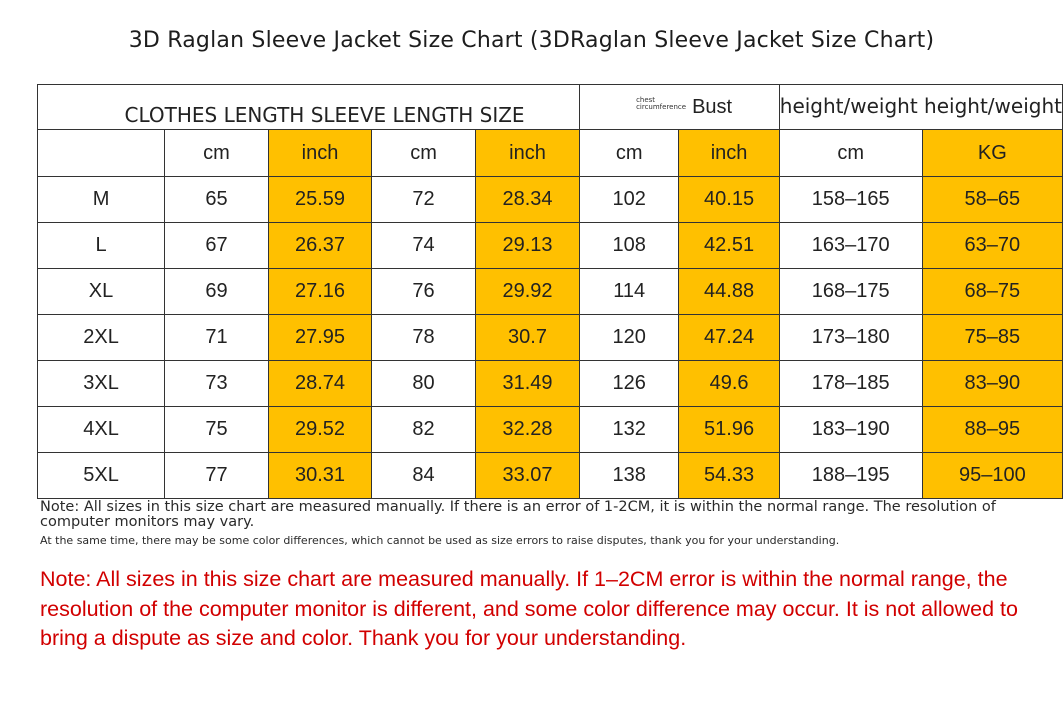 The height and width of the screenshot is (709, 1063). I want to click on data-cell: 173–180, so click(850, 337).